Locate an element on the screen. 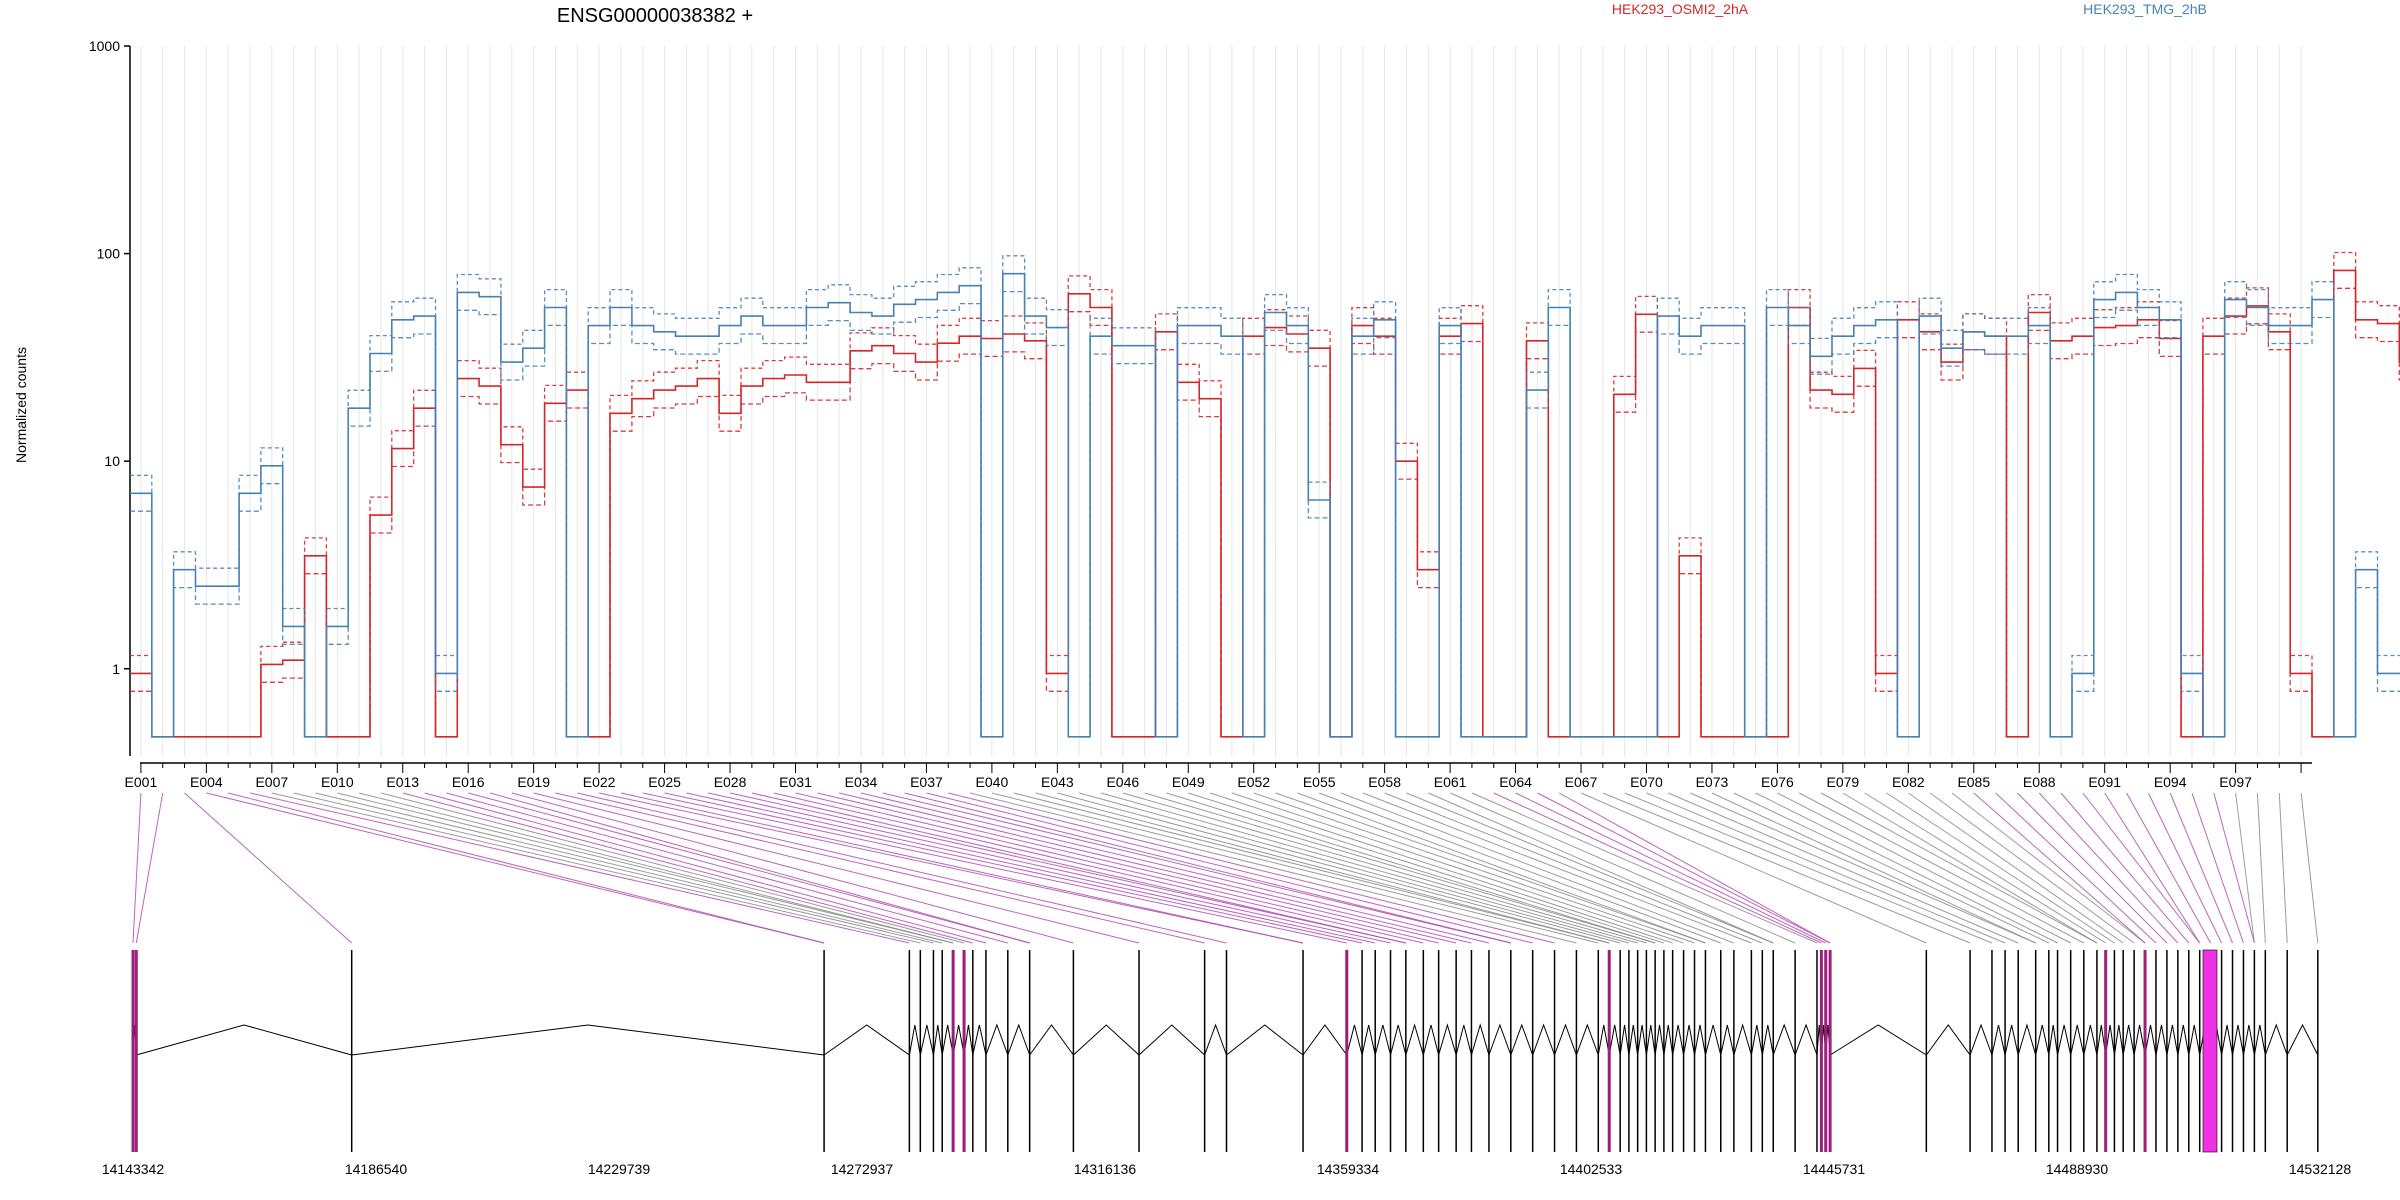 Image resolution: width=2400 pixels, height=1200 pixels. y-axis-label: Normalized counts is located at coordinates (21, 405).